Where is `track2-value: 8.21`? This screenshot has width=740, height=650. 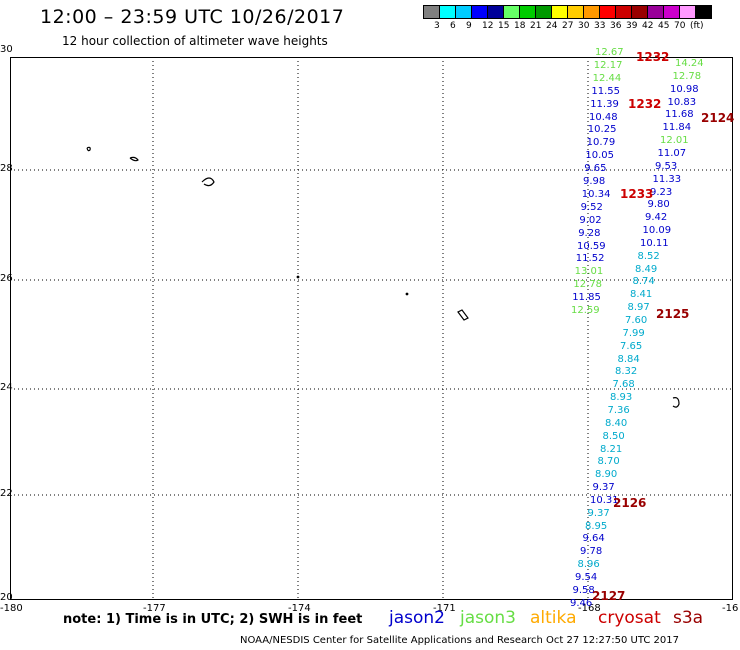
track2-value: 8.21 is located at coordinates (611, 449).